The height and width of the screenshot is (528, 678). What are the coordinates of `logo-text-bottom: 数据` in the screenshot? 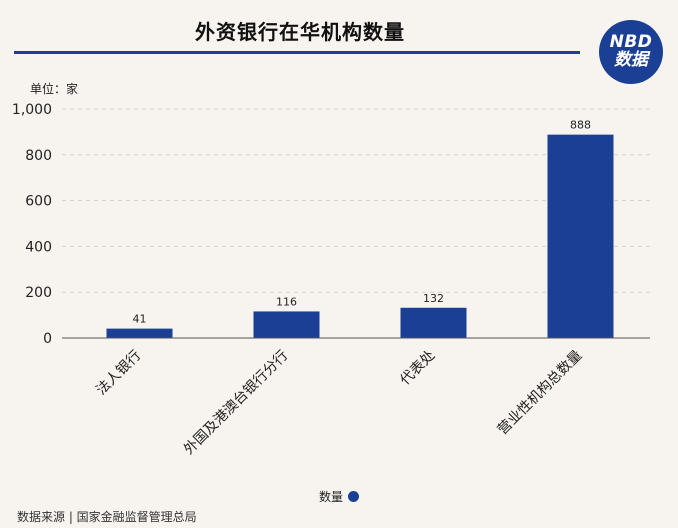 It's located at (631, 60).